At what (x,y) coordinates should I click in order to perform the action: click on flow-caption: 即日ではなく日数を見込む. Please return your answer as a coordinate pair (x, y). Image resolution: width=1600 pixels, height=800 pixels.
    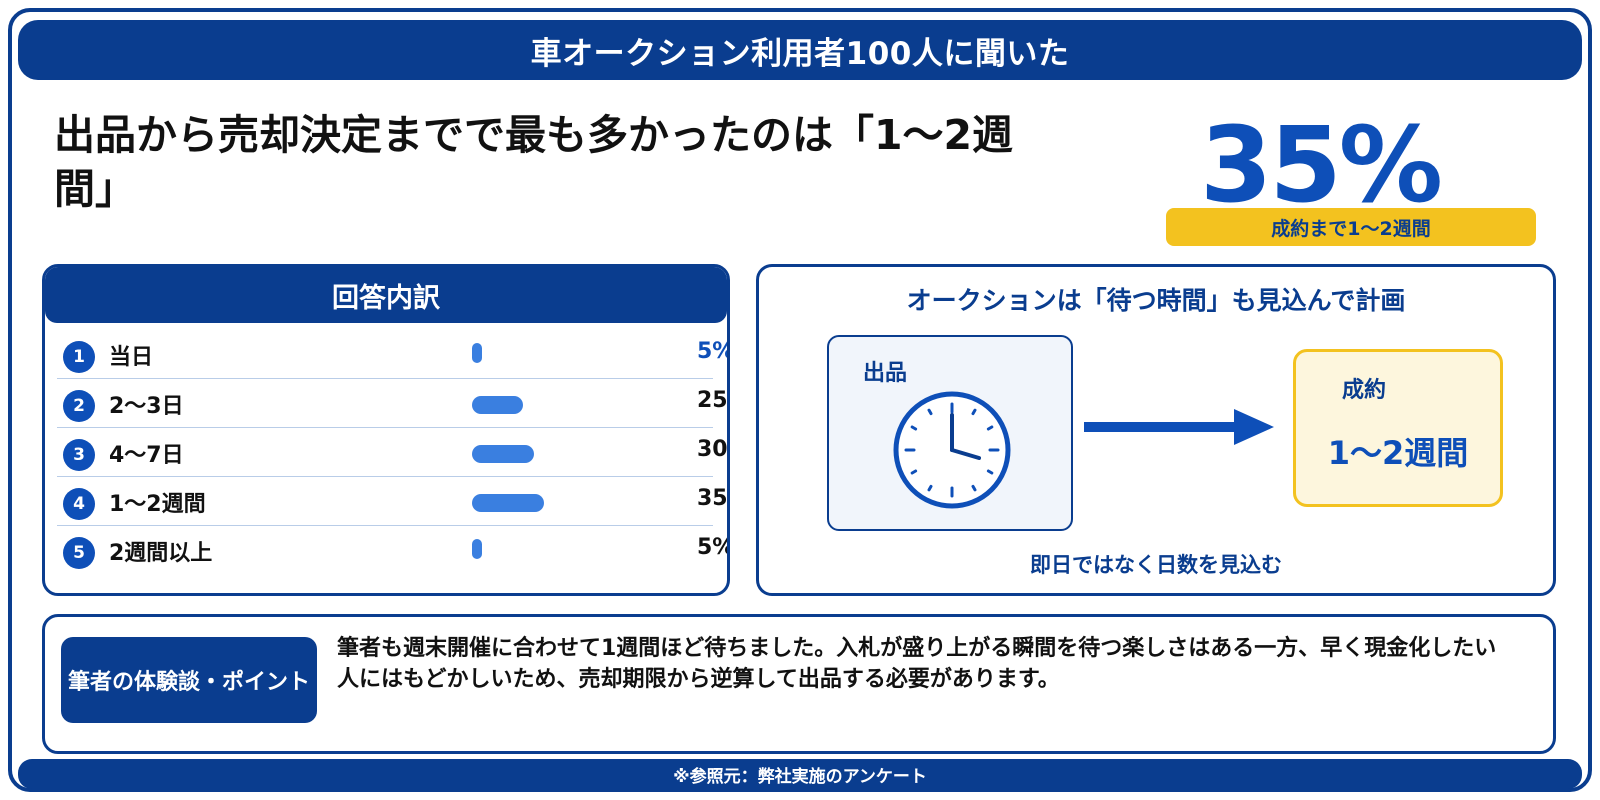
    Looking at the image, I should click on (1156, 565).